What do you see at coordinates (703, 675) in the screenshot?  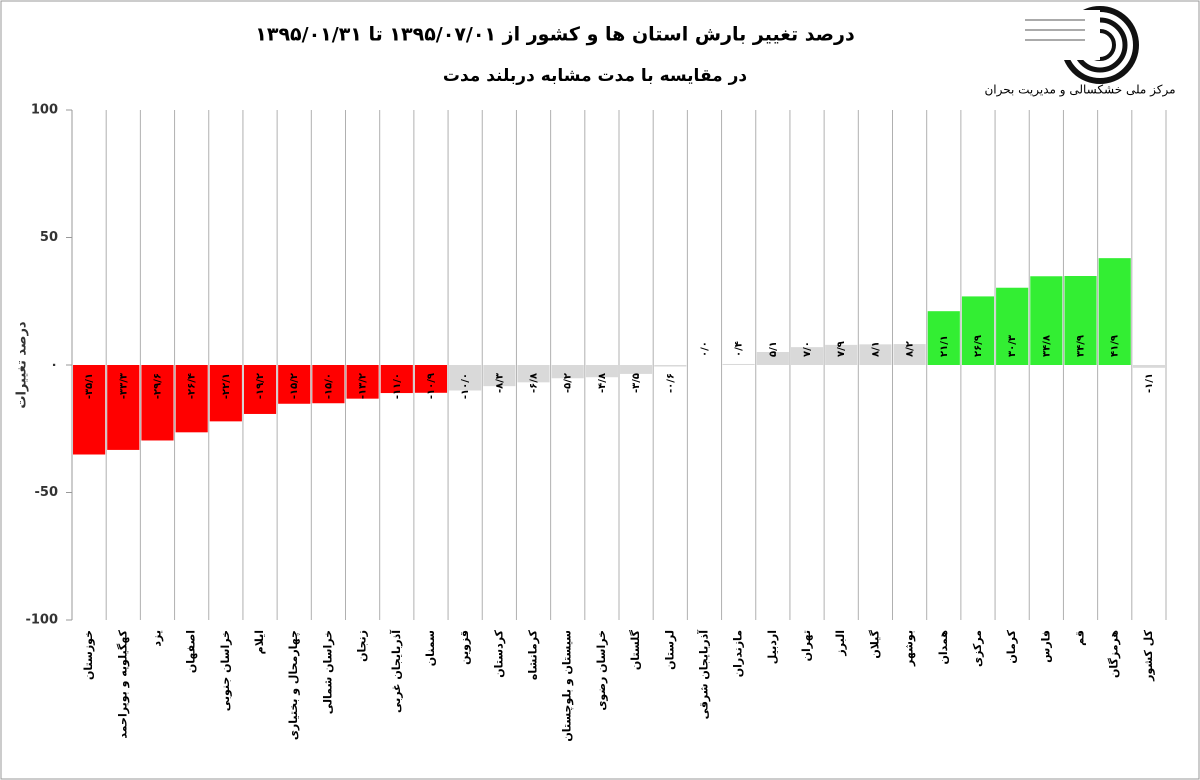 I see `x-tick-label: آذربایجان شرقی` at bounding box center [703, 675].